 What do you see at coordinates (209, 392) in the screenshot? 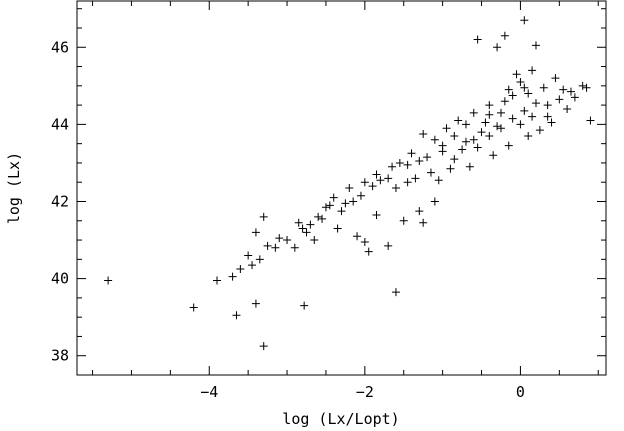
I see `x-tick-label: −4` at bounding box center [209, 392].